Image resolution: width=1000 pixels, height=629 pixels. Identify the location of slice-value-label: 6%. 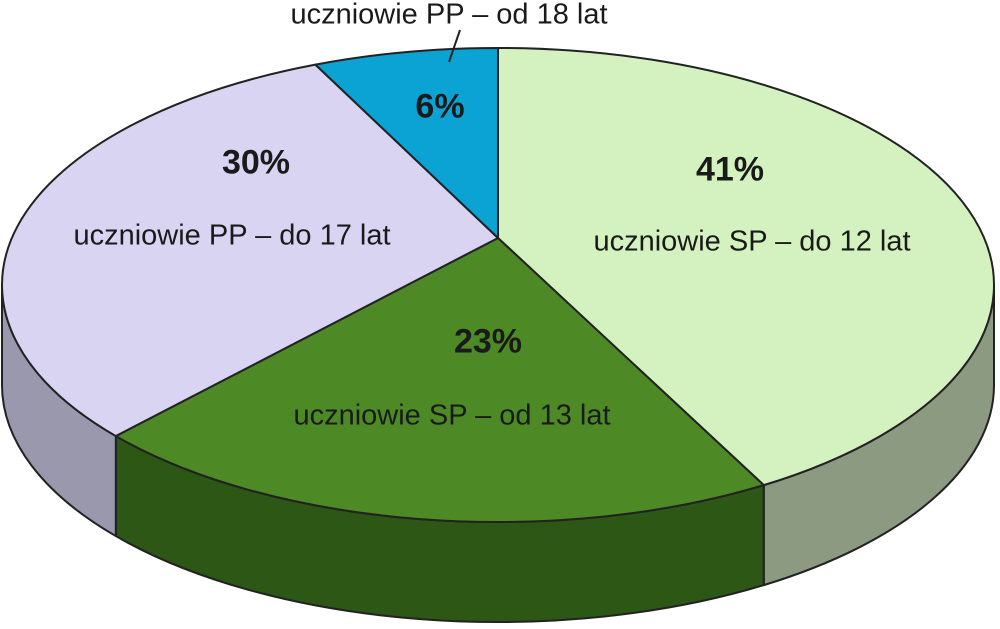
(440, 106).